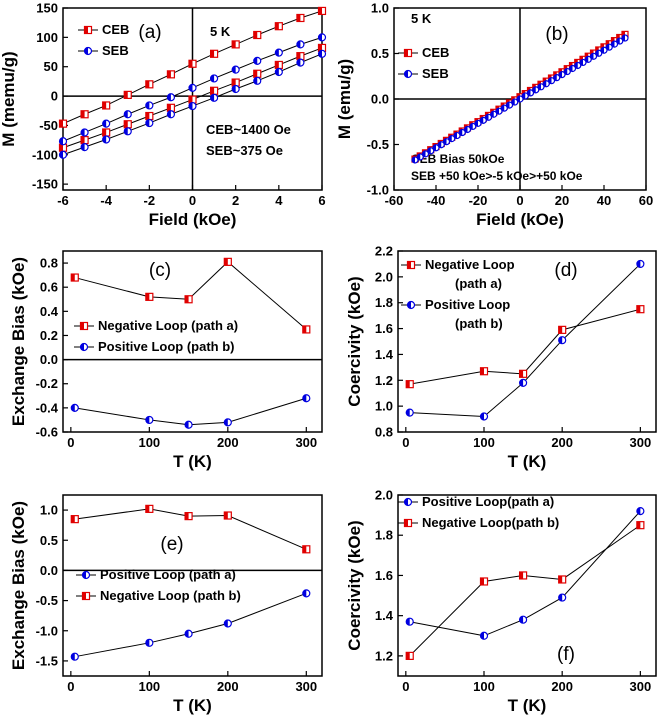  What do you see at coordinates (47, 660) in the screenshot?
I see `y-tick-label: -1.5` at bounding box center [47, 660].